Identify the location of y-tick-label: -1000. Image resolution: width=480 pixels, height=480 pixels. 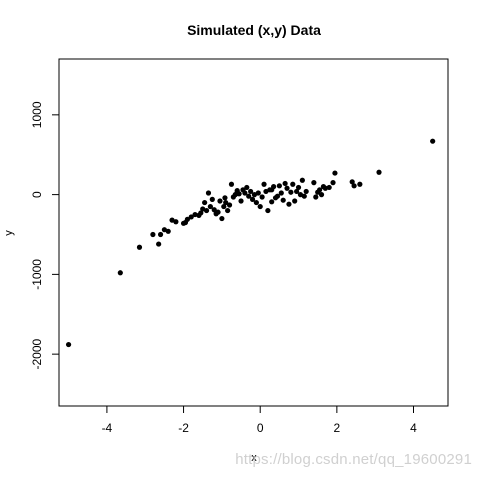
(37, 274).